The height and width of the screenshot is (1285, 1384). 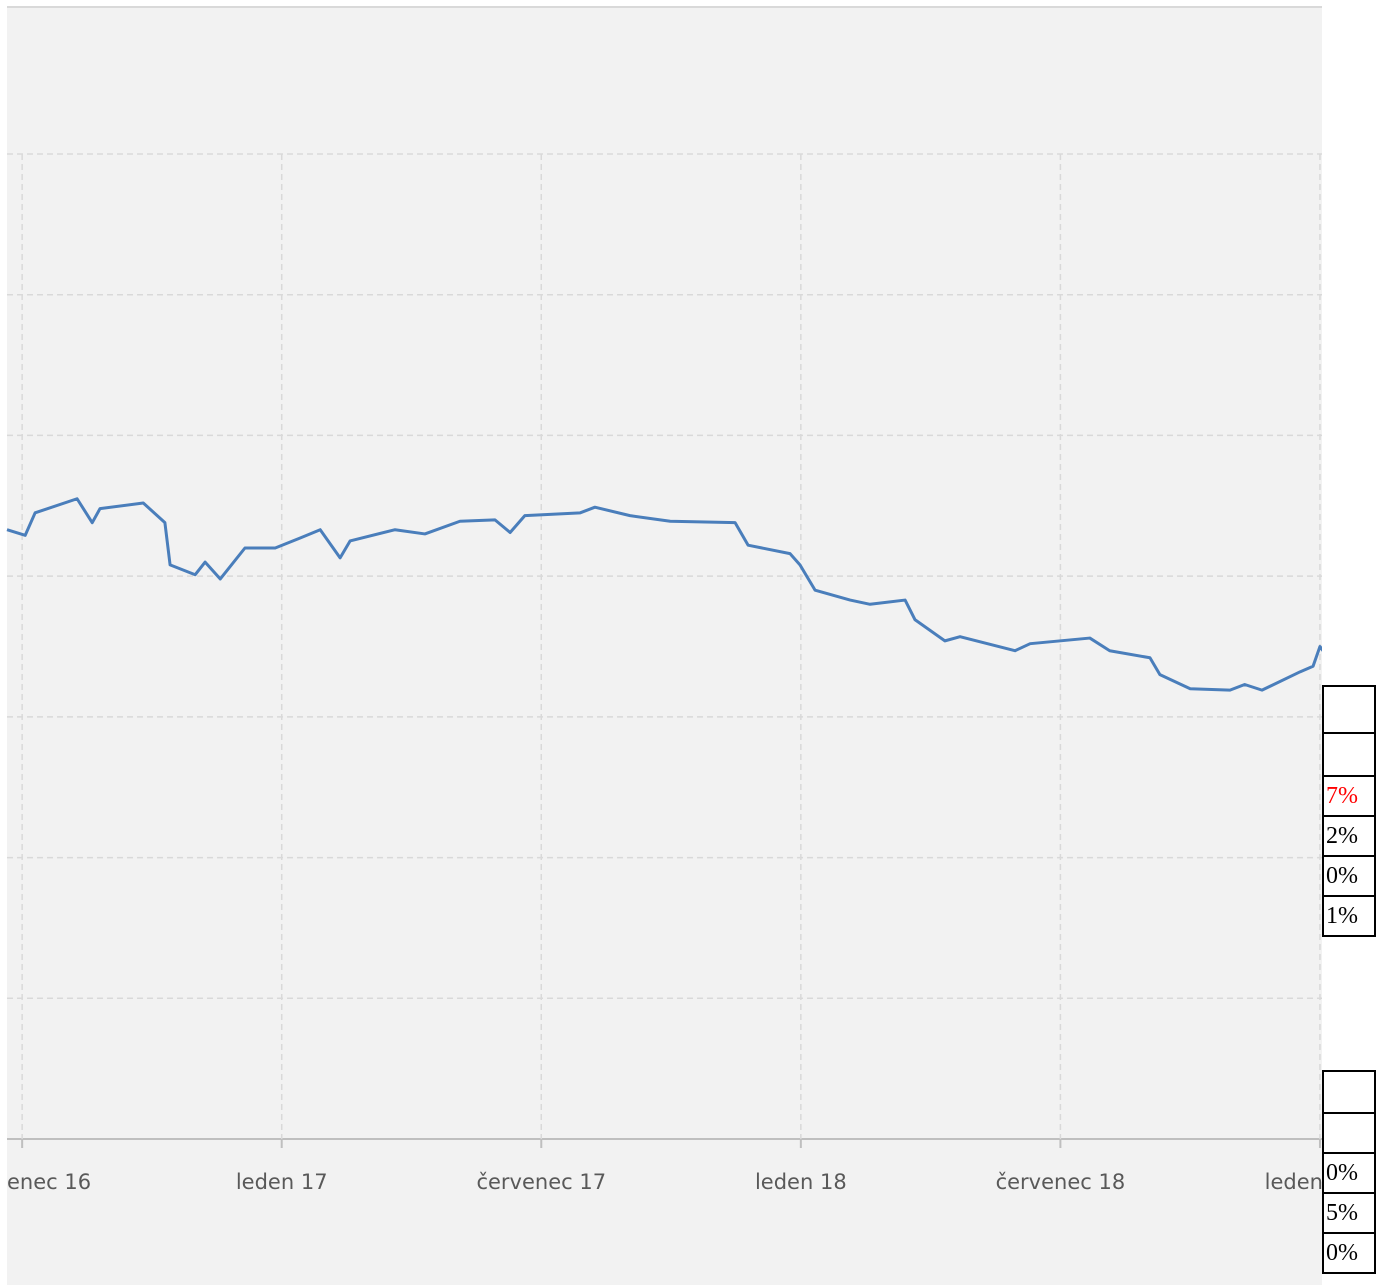 I want to click on side-table: 7% 2% 0% 1%, so click(x=1349, y=811).